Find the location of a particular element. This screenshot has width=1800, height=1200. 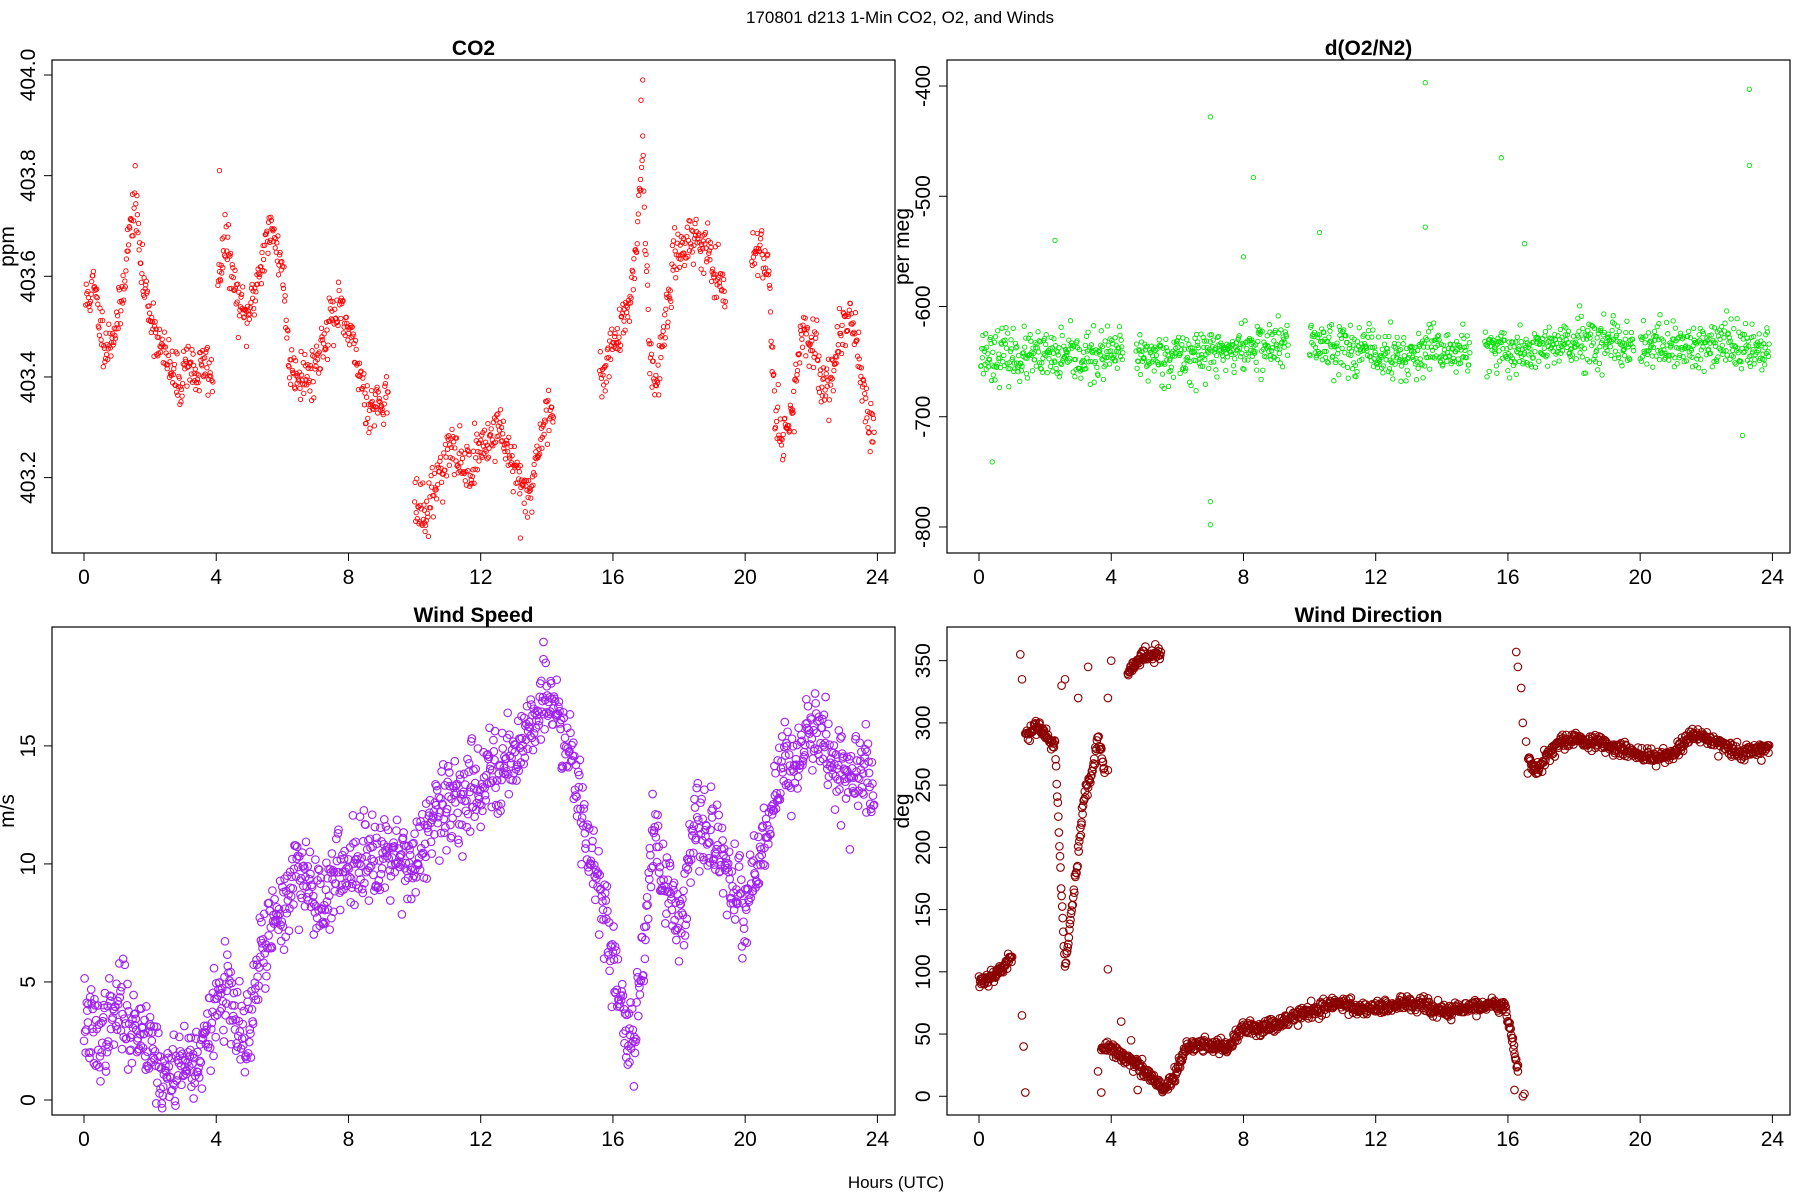

co2-x-tick-label: 0 is located at coordinates (84, 577).